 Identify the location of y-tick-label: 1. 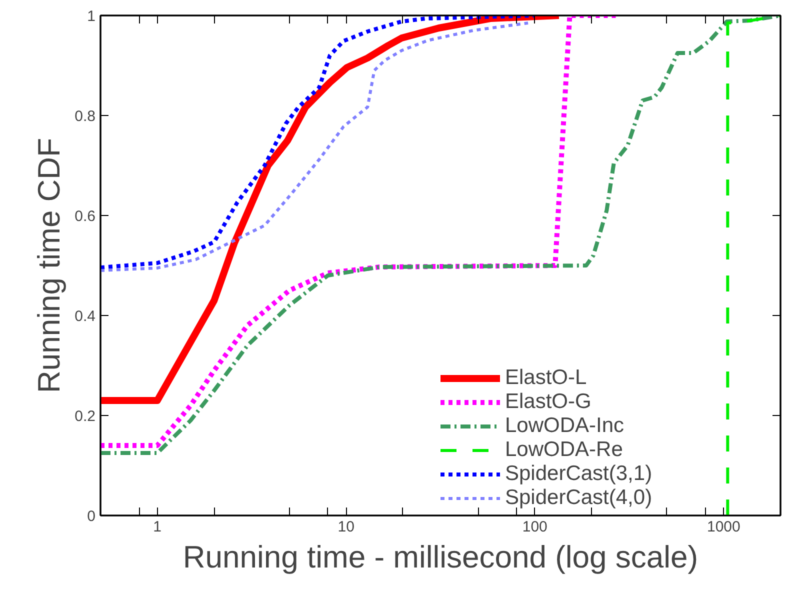
(91, 16).